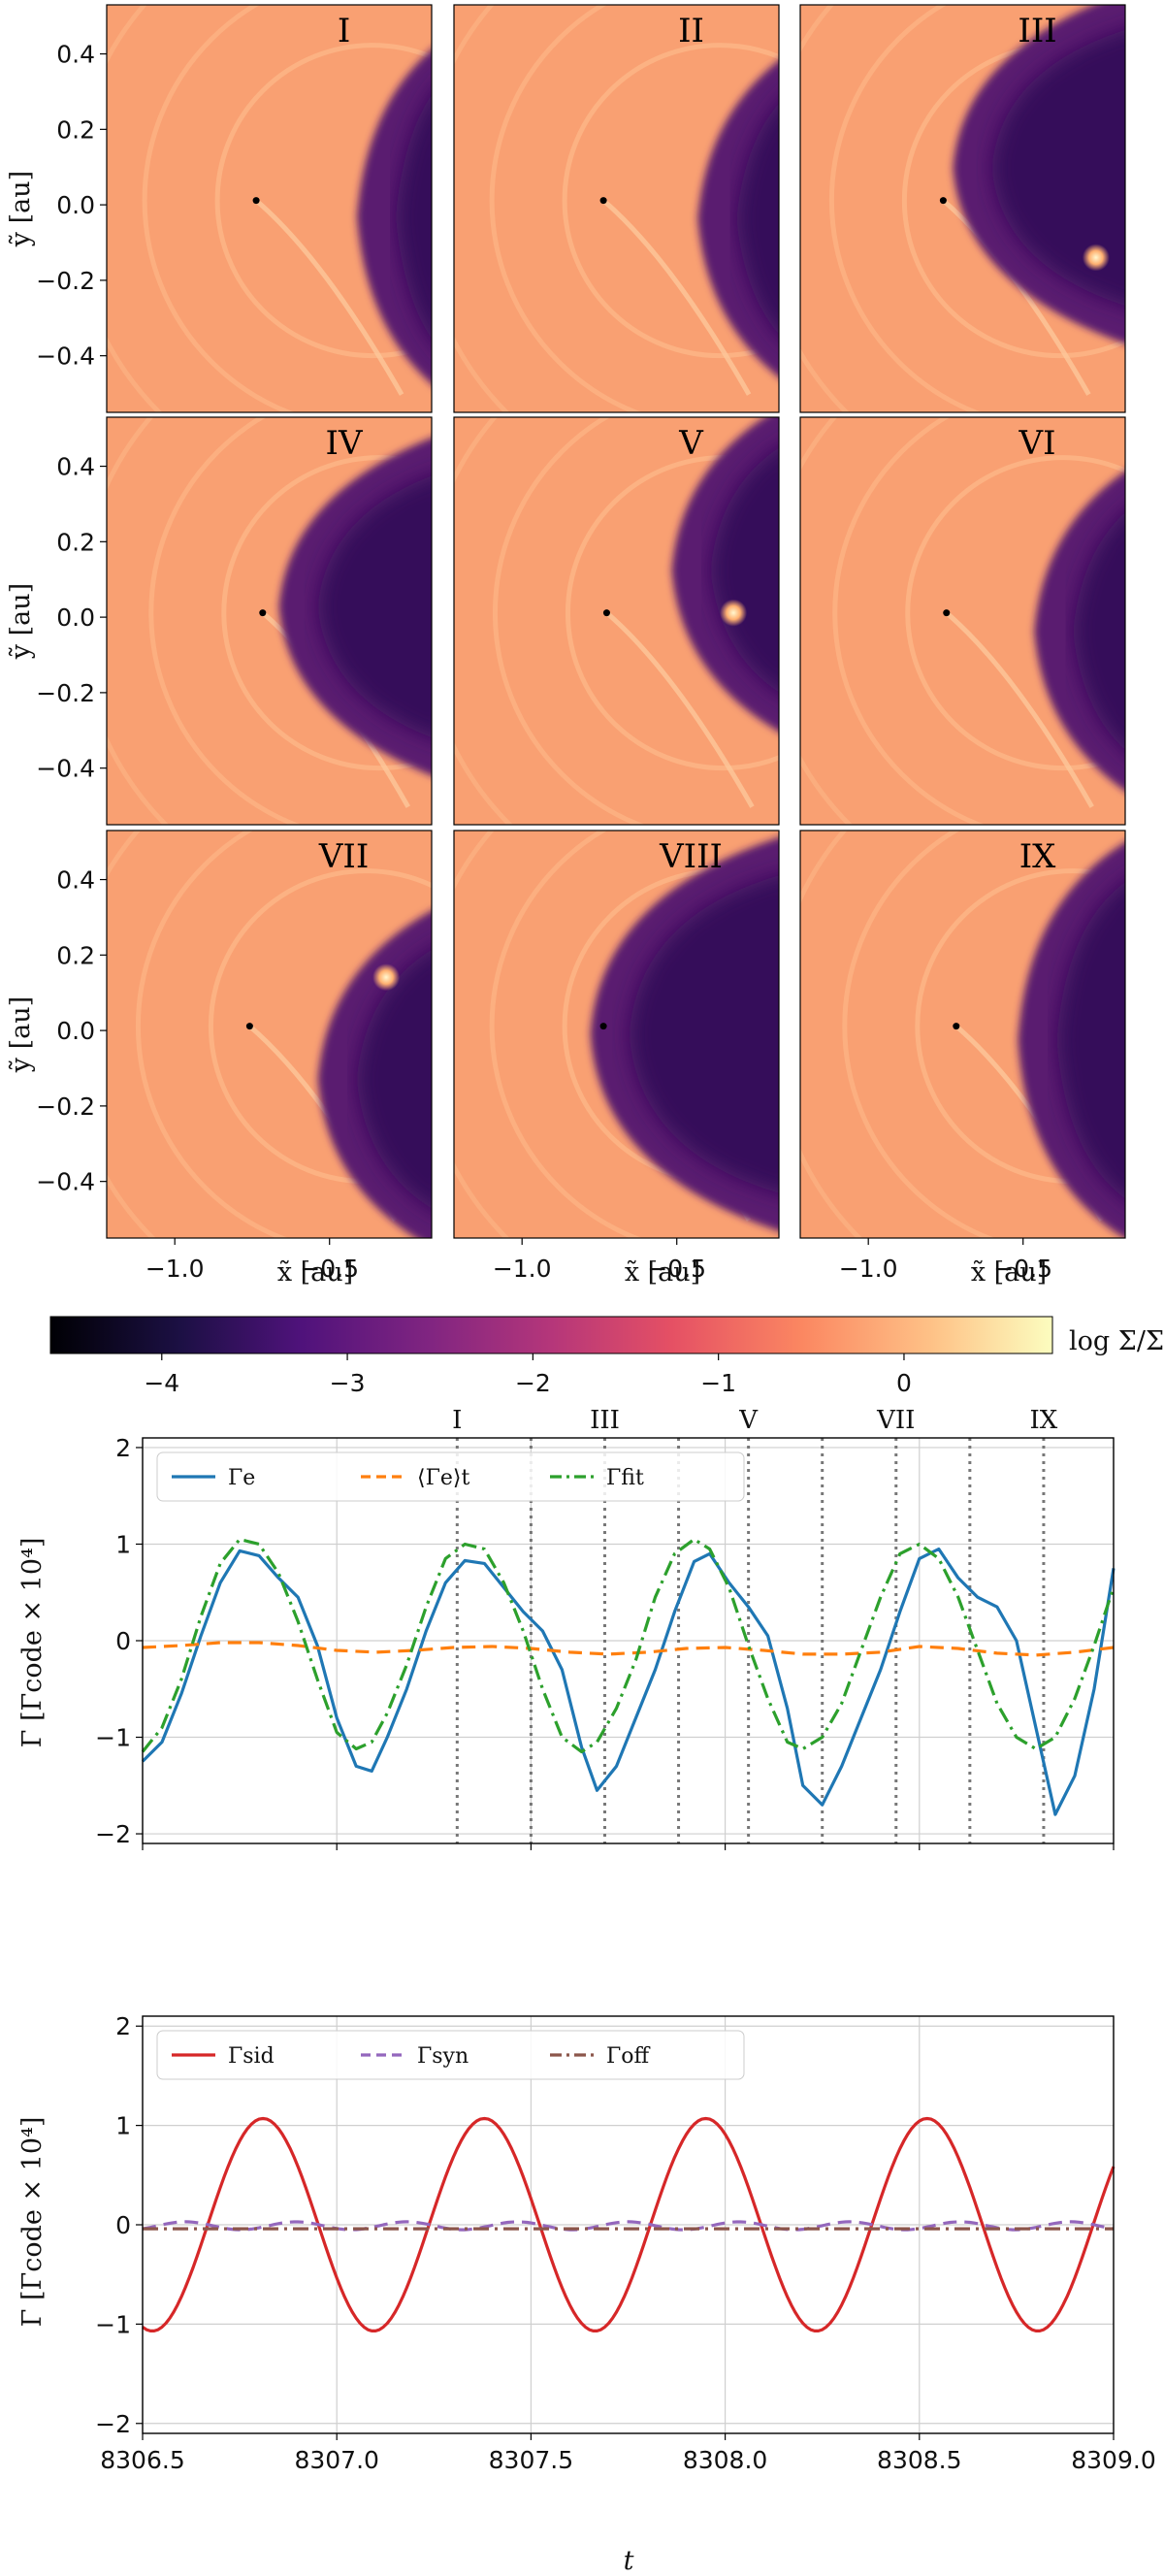  What do you see at coordinates (443, 1478) in the screenshot?
I see `legend-entry: ⟨Γe⟩t` at bounding box center [443, 1478].